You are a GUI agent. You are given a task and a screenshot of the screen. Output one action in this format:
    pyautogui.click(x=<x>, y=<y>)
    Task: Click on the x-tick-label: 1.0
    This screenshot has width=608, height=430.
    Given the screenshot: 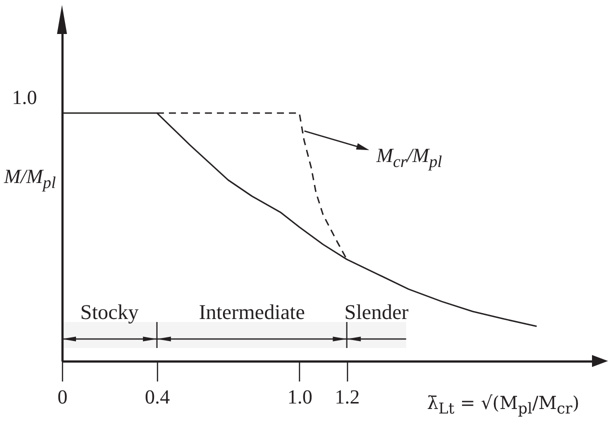 What is the action you would take?
    pyautogui.click(x=299, y=397)
    